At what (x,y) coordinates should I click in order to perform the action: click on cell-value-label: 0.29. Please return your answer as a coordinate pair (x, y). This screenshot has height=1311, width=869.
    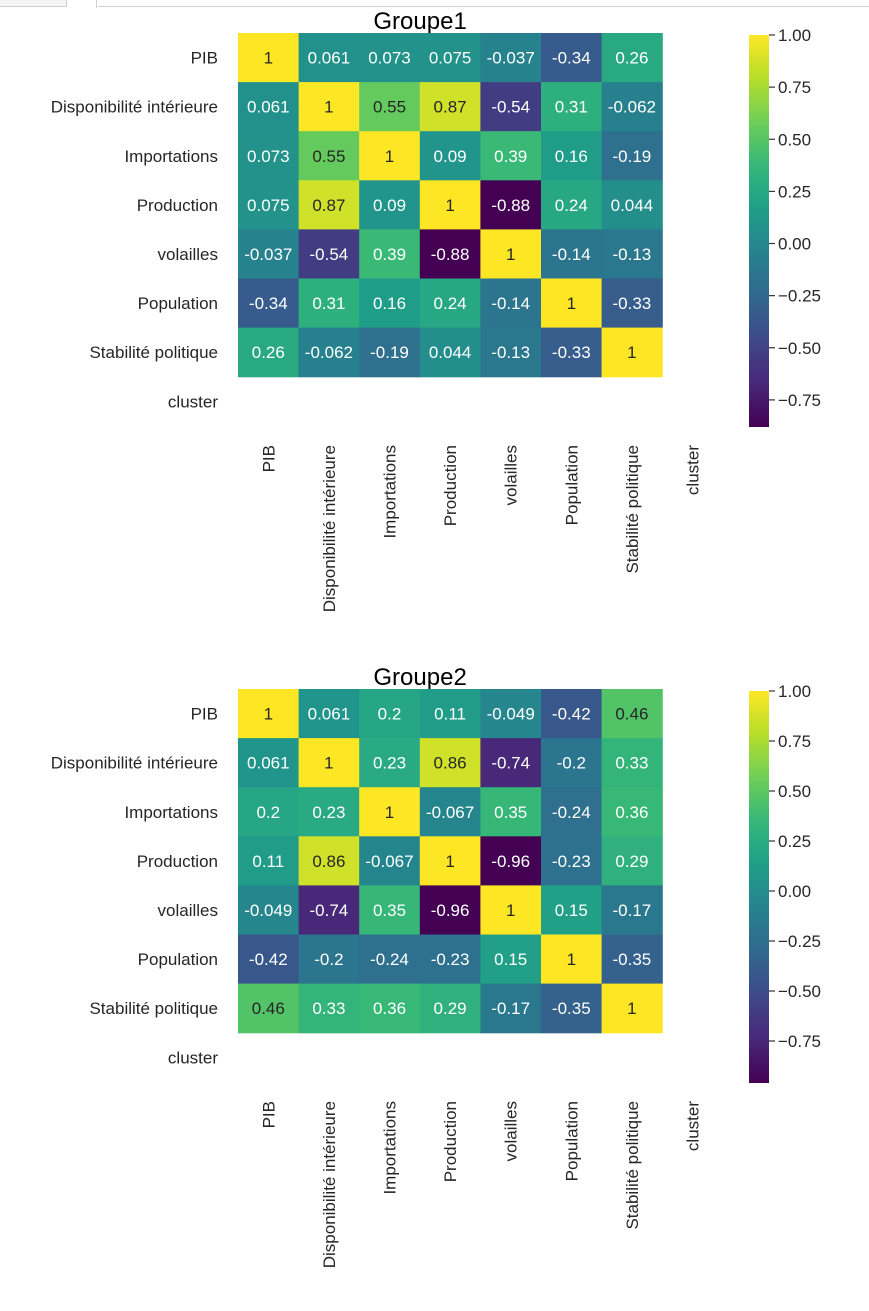
    Looking at the image, I should click on (450, 1008).